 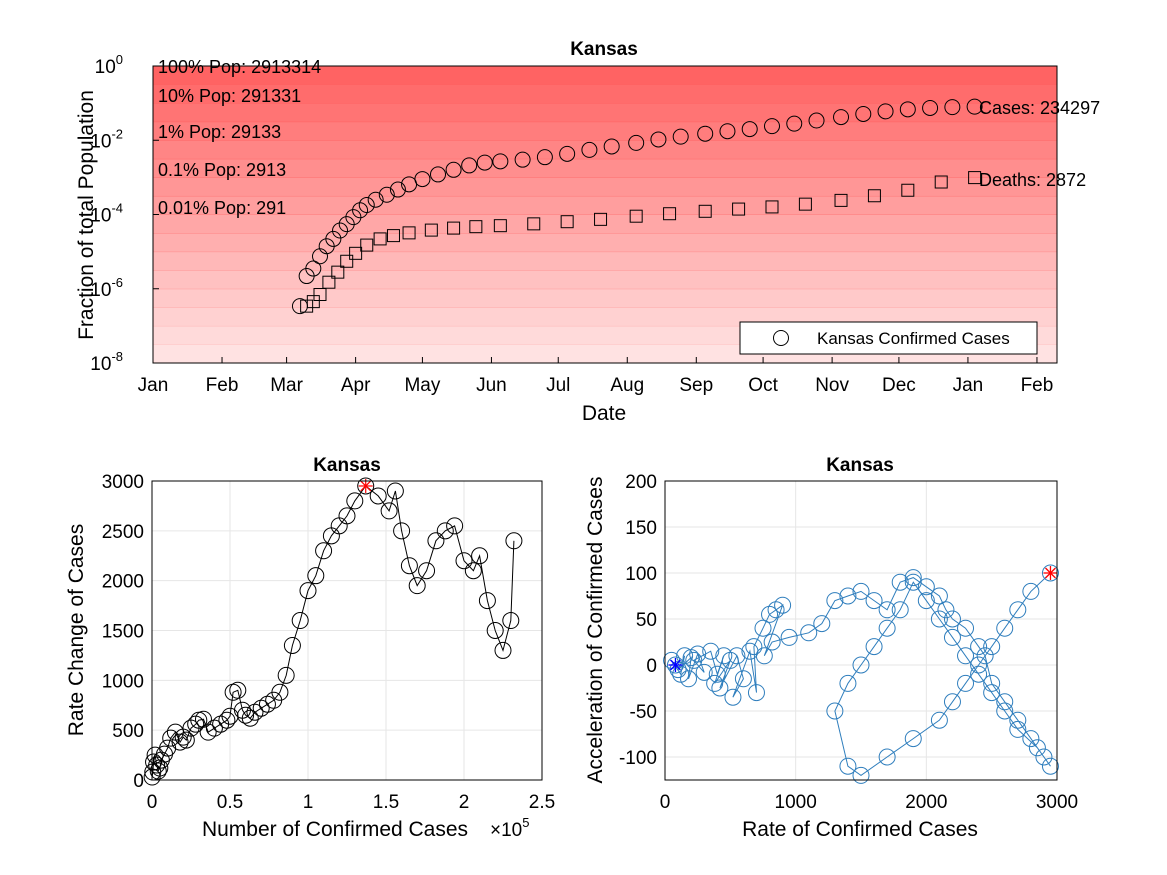 I want to click on top-y-axis-label: Fraction of total Population, so click(x=86, y=215).